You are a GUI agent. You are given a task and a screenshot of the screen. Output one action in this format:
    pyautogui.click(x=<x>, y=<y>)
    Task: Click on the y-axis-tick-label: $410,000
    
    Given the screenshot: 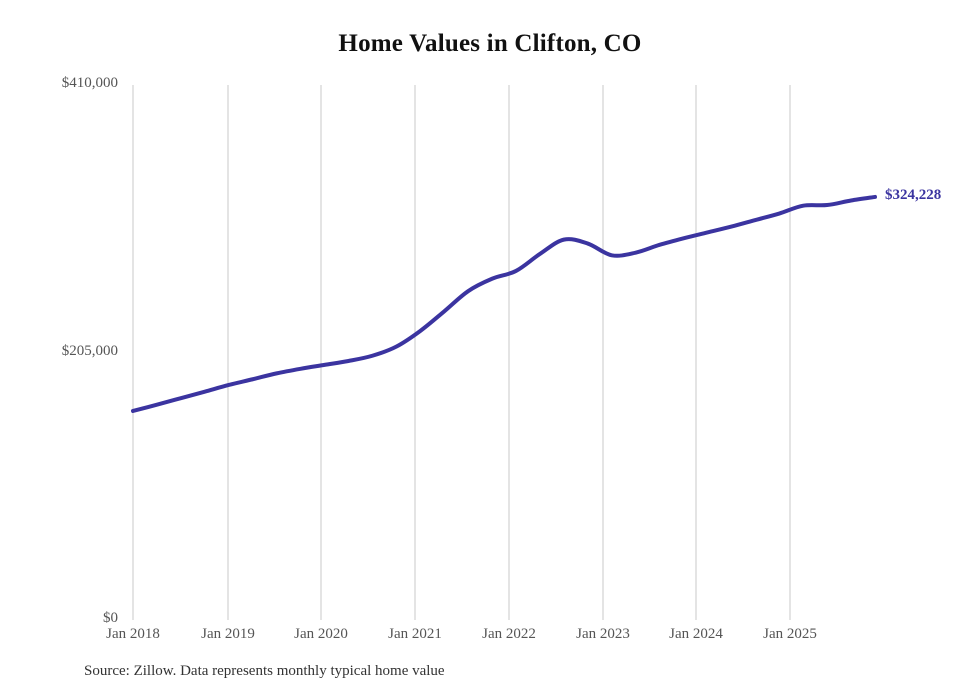 What is the action you would take?
    pyautogui.click(x=89, y=83)
    